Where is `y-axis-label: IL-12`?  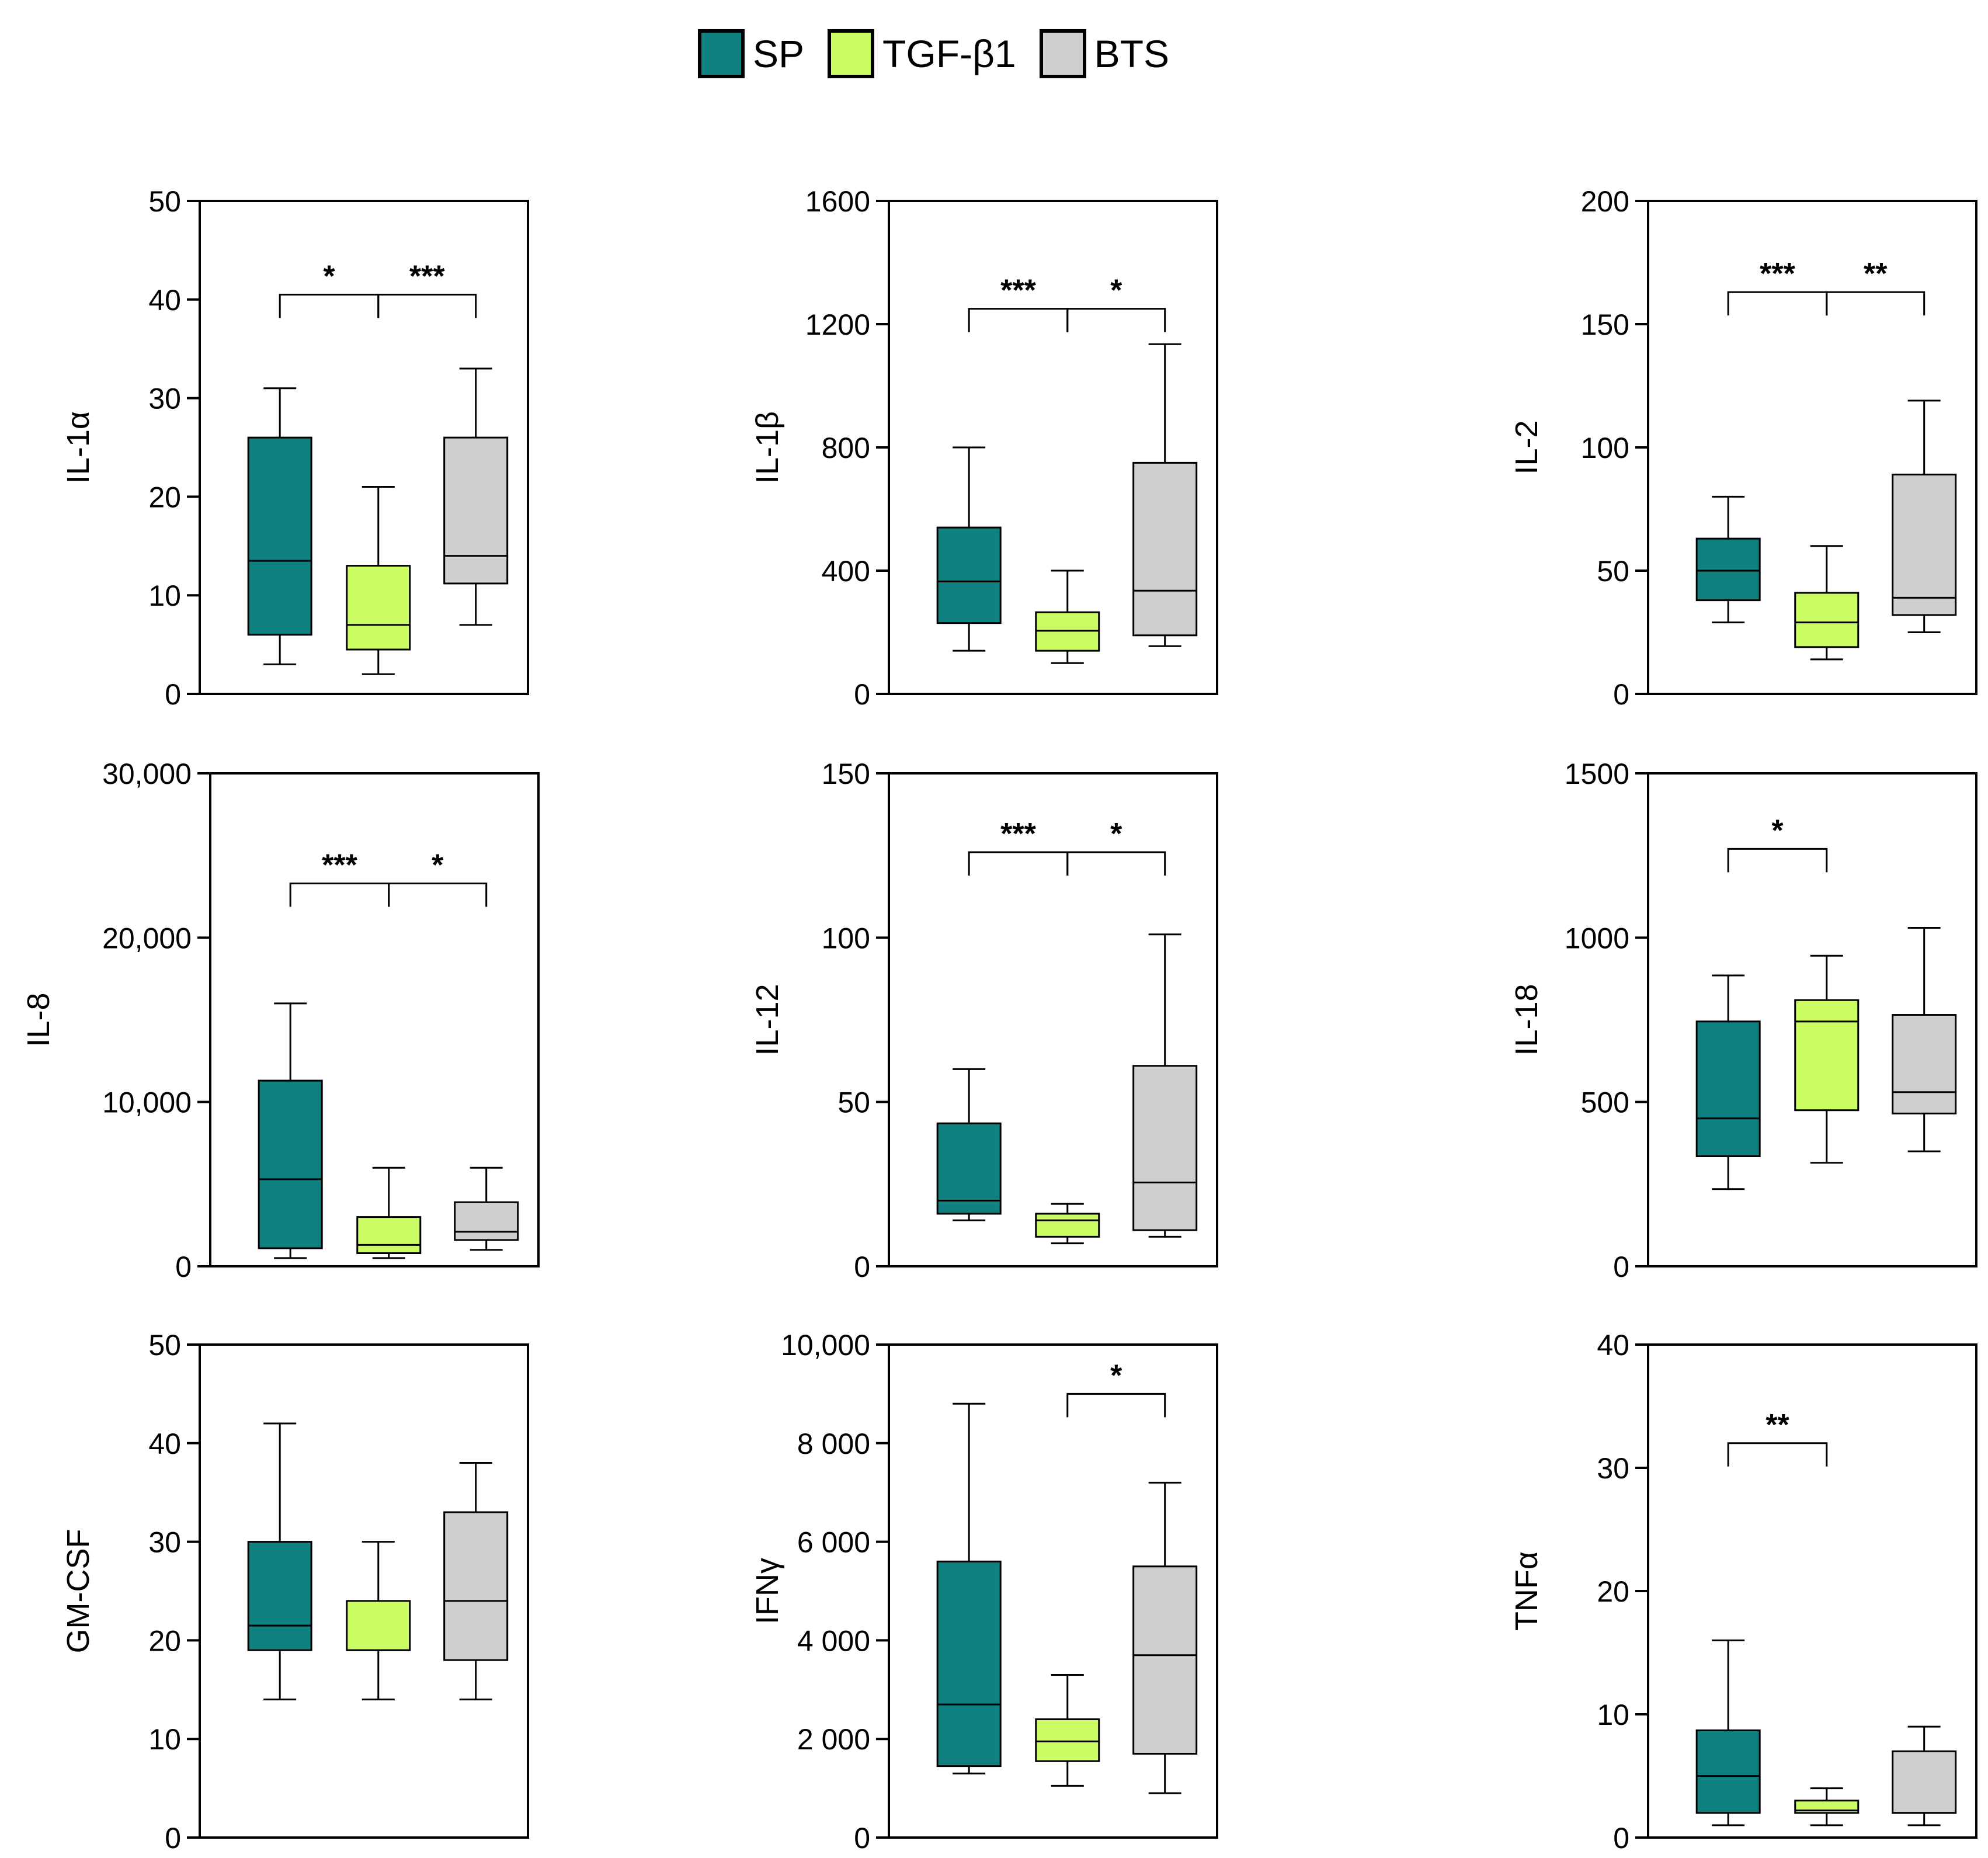
y-axis-label: IL-12 is located at coordinates (767, 1019).